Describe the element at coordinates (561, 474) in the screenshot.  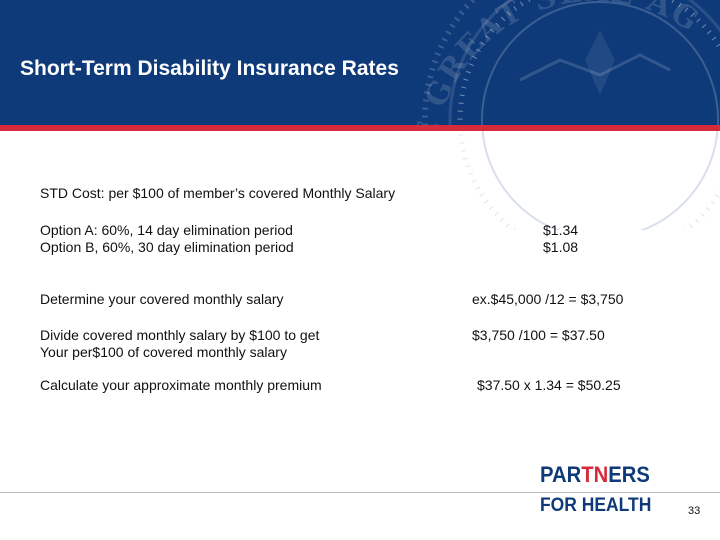
I see `logo-text-par: PAR` at that location.